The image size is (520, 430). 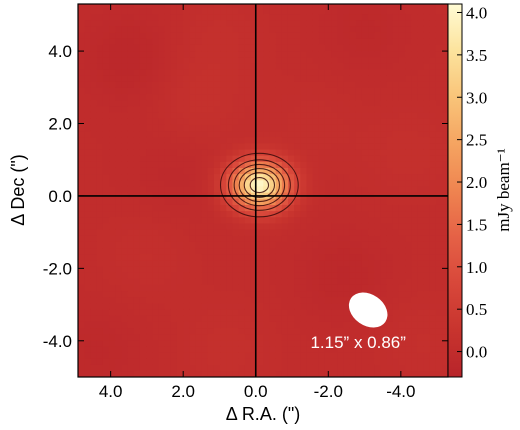 I want to click on contour-line, so click(x=259, y=185).